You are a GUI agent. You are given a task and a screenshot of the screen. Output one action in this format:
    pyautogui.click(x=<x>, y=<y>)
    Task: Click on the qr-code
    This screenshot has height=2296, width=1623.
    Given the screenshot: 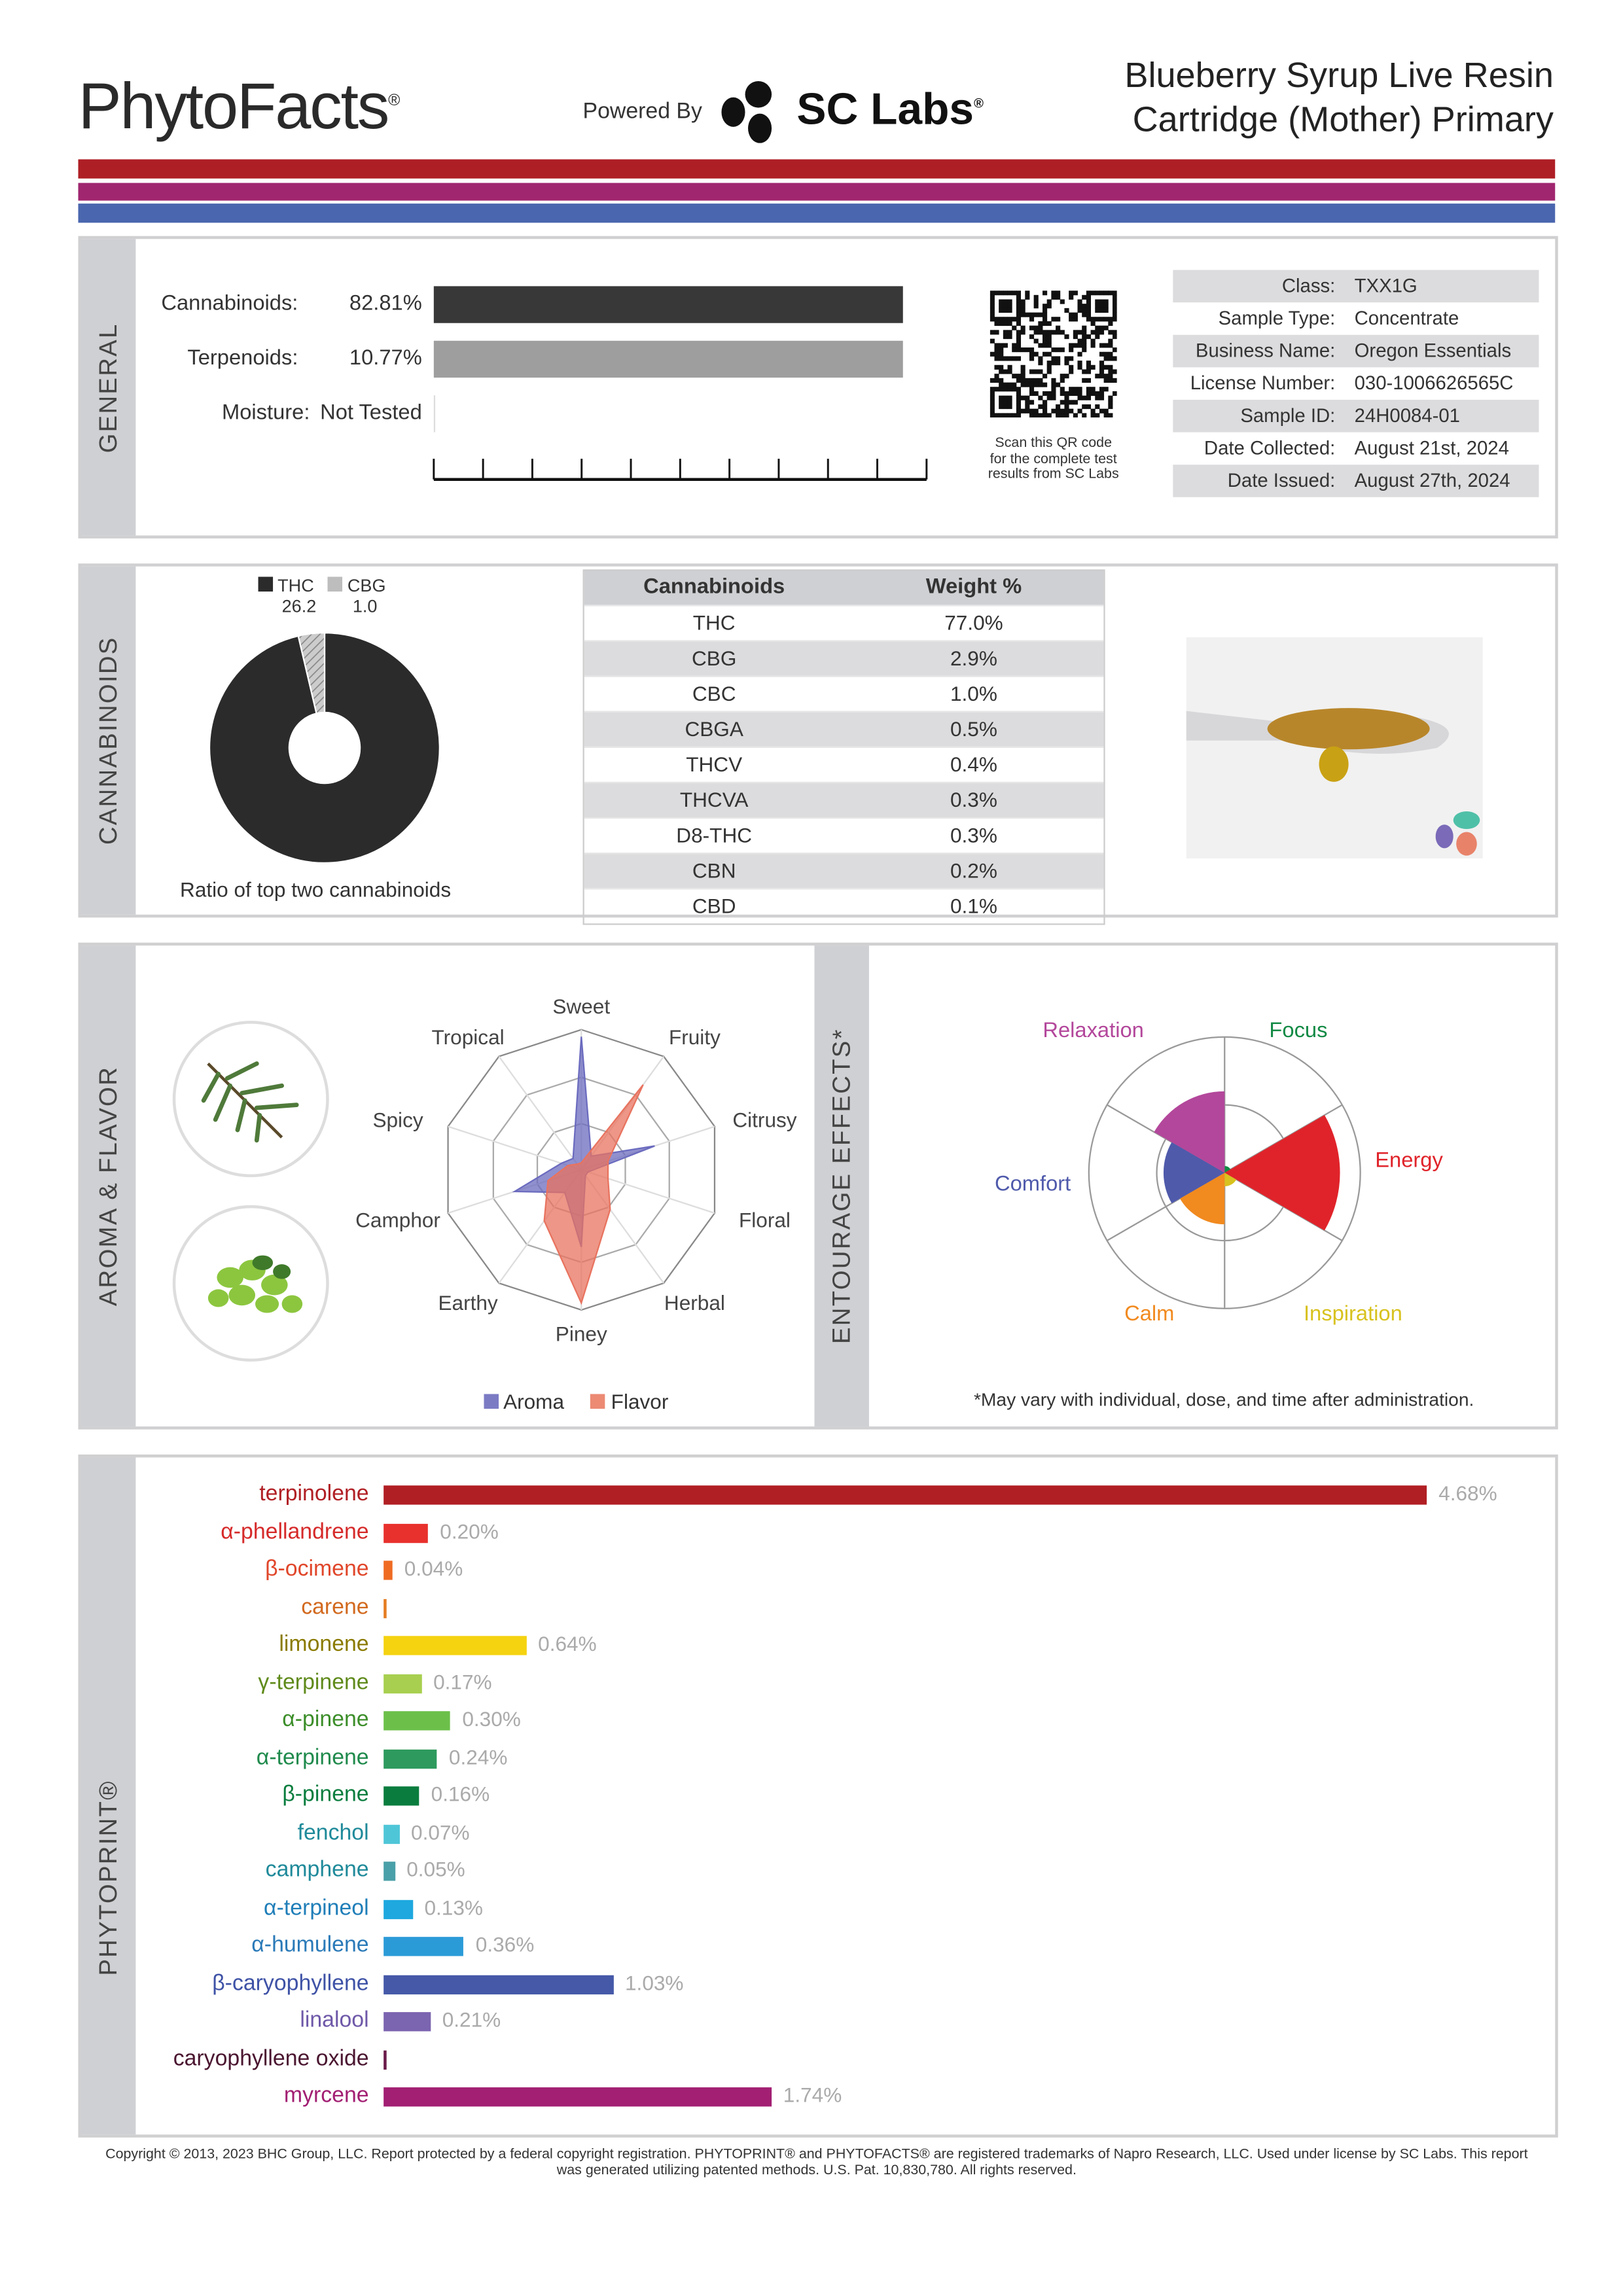 What is the action you would take?
    pyautogui.click(x=1053, y=355)
    